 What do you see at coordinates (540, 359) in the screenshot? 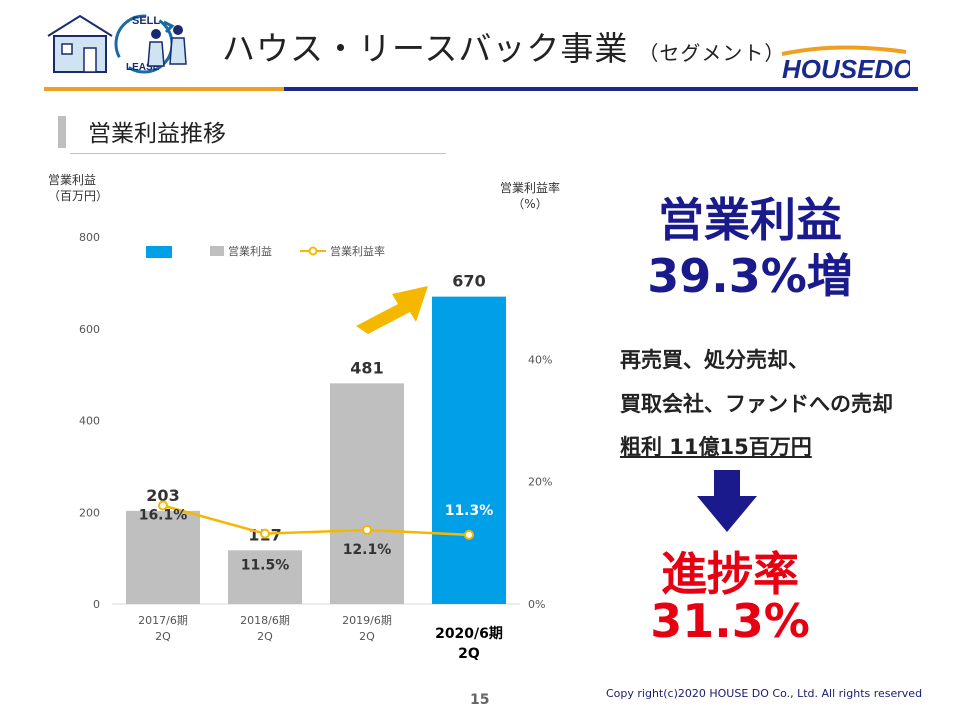
I see `right-tick-label: 40%` at bounding box center [540, 359].